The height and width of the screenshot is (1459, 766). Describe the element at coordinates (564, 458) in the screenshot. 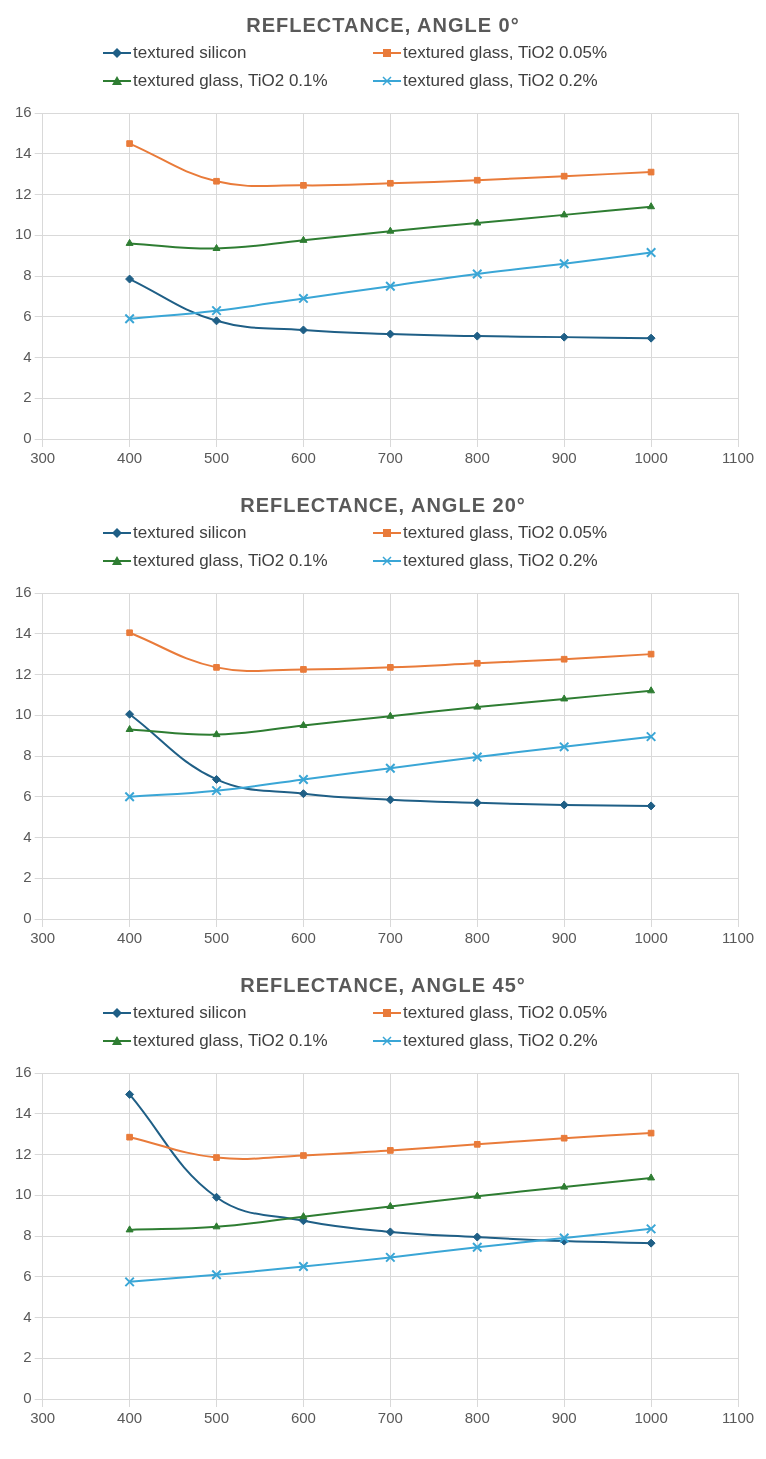

I see `x-tick-label: 900` at that location.